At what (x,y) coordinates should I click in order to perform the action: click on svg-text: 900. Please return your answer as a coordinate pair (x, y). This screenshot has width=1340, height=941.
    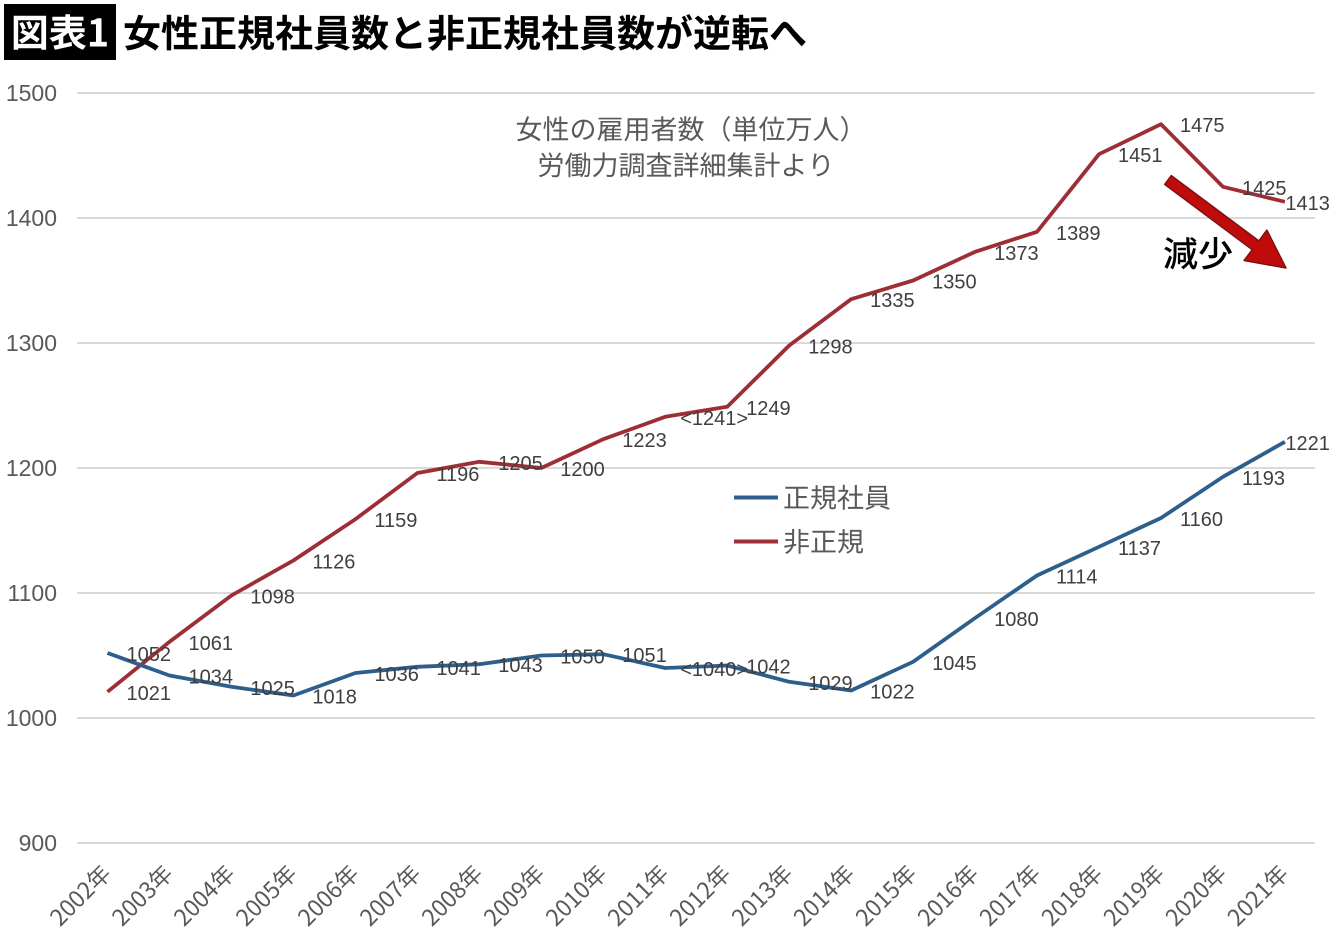
    Looking at the image, I should click on (38, 843).